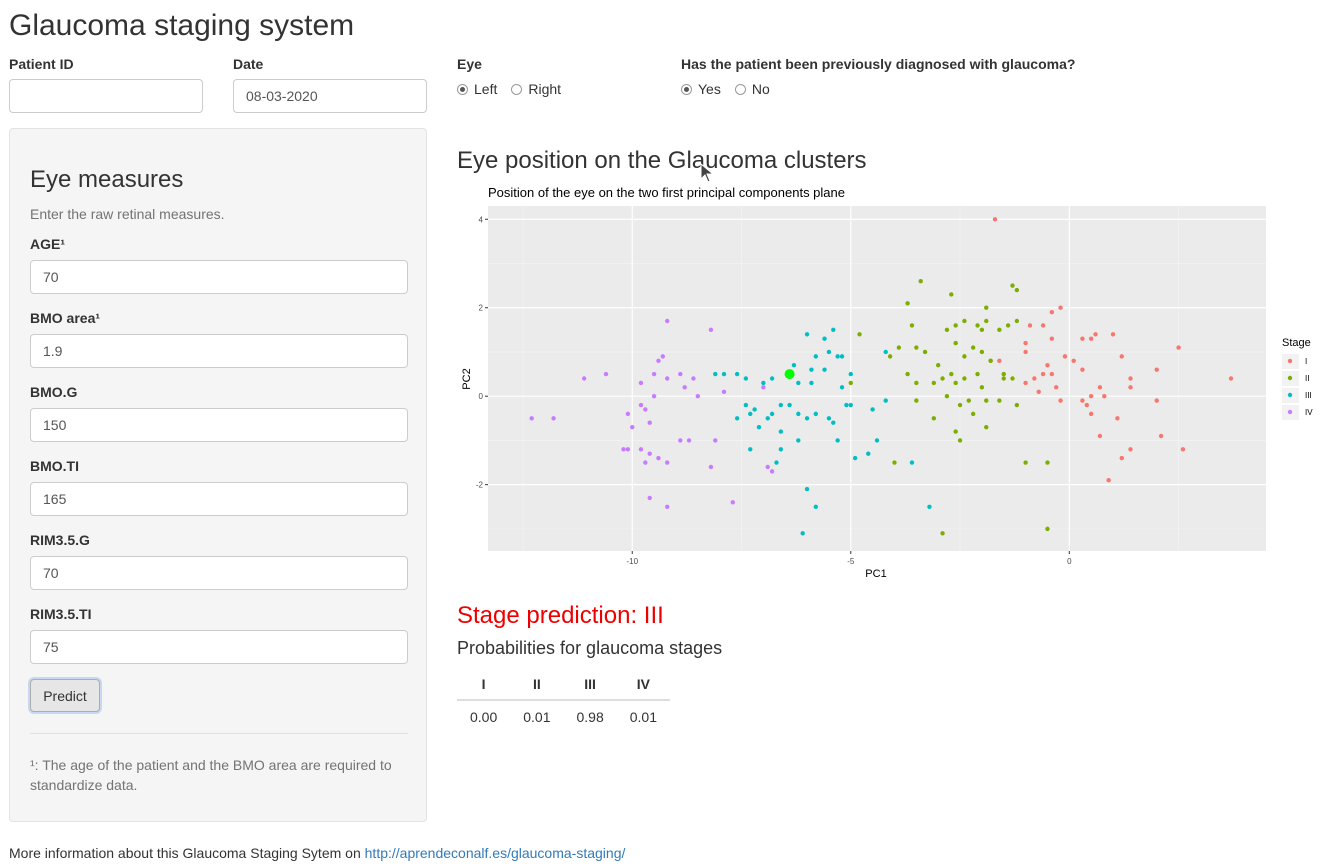  What do you see at coordinates (1290, 378) in the screenshot?
I see `legend-key-stage-II` at bounding box center [1290, 378].